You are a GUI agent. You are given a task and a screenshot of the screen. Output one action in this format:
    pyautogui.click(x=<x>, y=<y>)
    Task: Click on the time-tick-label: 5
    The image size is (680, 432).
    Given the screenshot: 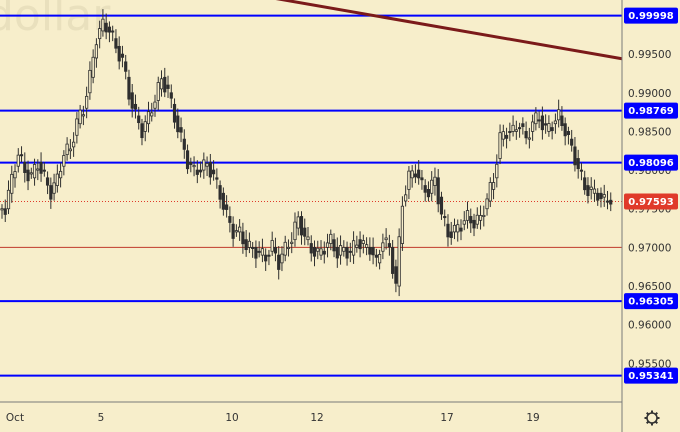 What is the action you would take?
    pyautogui.click(x=101, y=418)
    